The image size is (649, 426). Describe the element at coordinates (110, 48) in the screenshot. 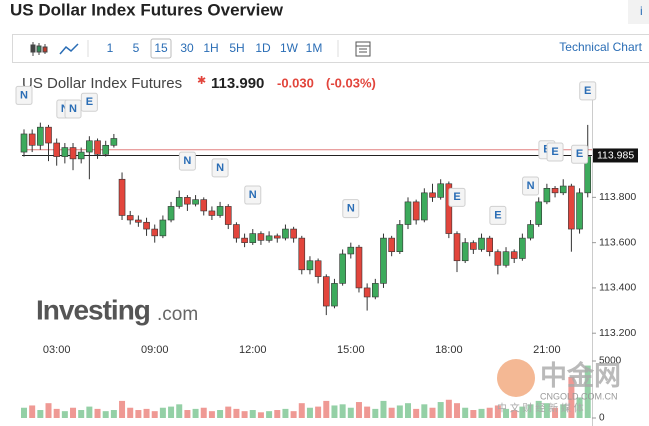

I see `interval-button: 1` at that location.